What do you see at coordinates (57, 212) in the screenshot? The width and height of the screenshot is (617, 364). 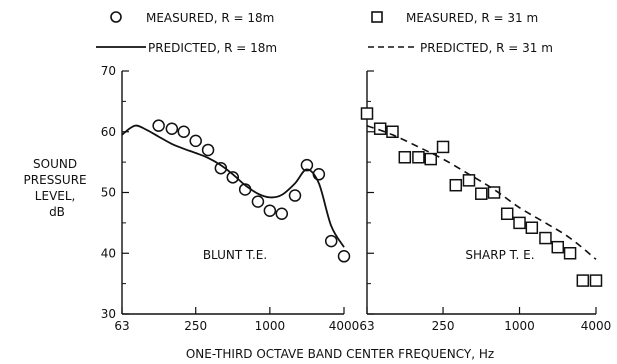 I see `y-axis-label-line-4: dB` at bounding box center [57, 212].